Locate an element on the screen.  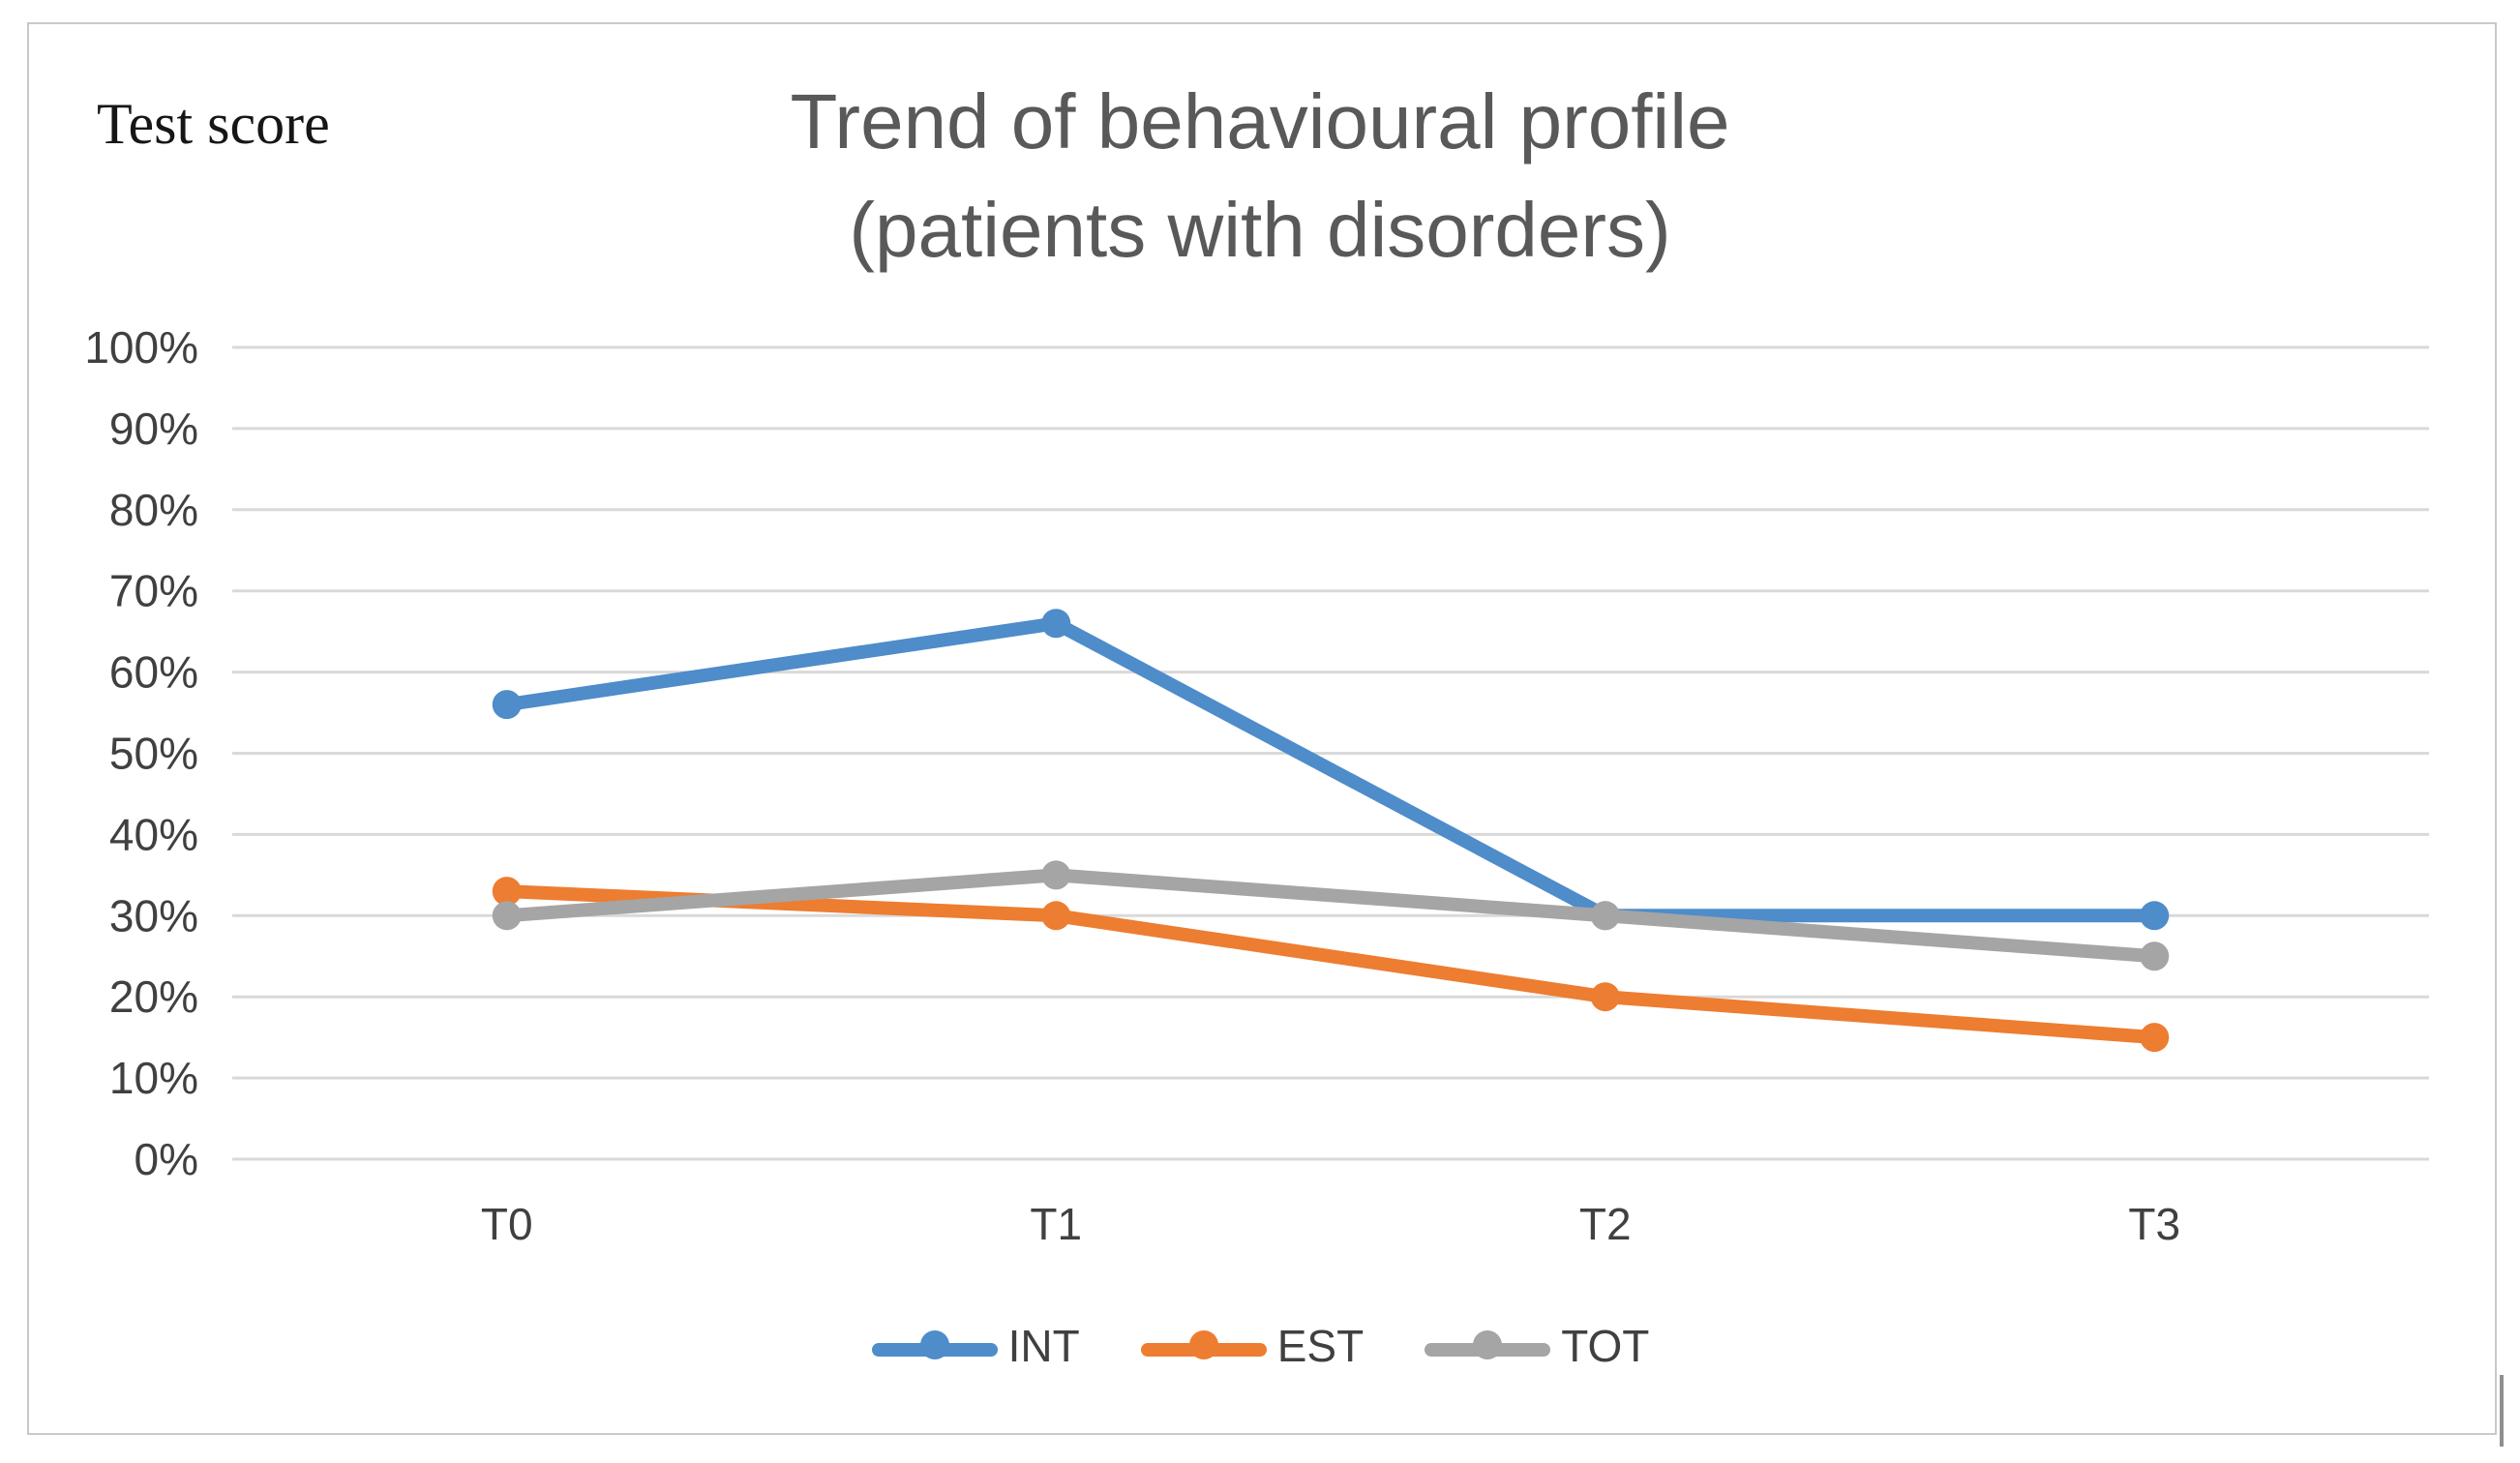
y-tick-label-70%: 70% is located at coordinates (153, 591).